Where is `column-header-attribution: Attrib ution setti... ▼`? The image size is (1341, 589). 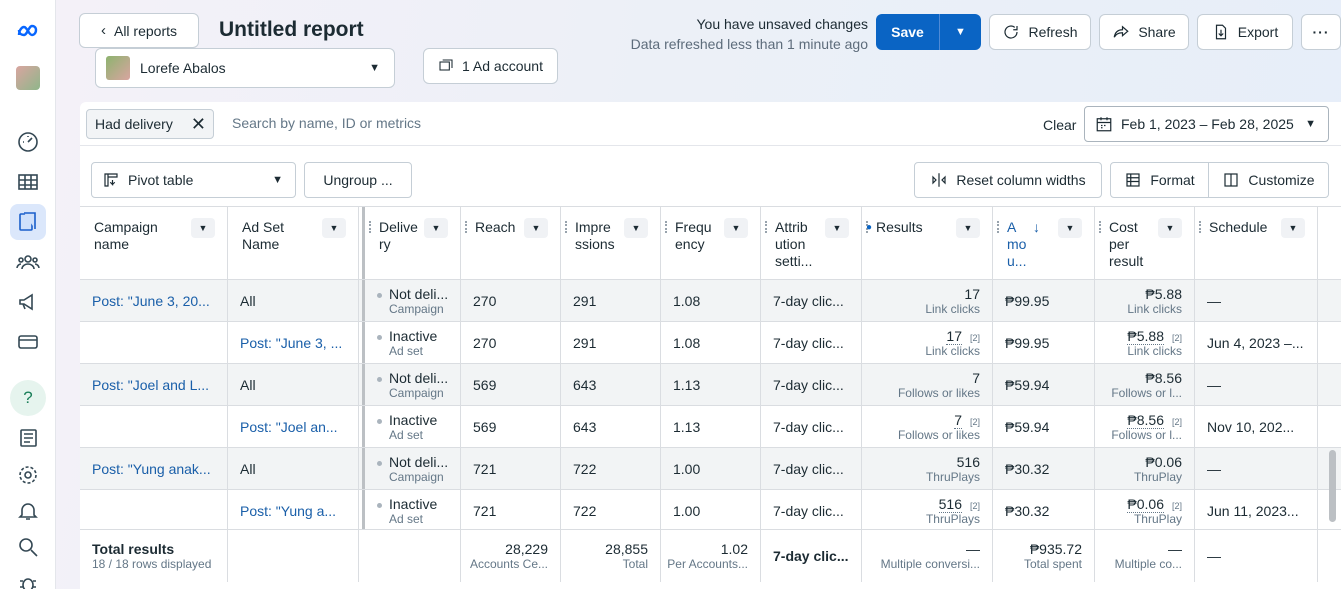 column-header-attribution: Attrib ution setti... ▼ is located at coordinates (811, 243).